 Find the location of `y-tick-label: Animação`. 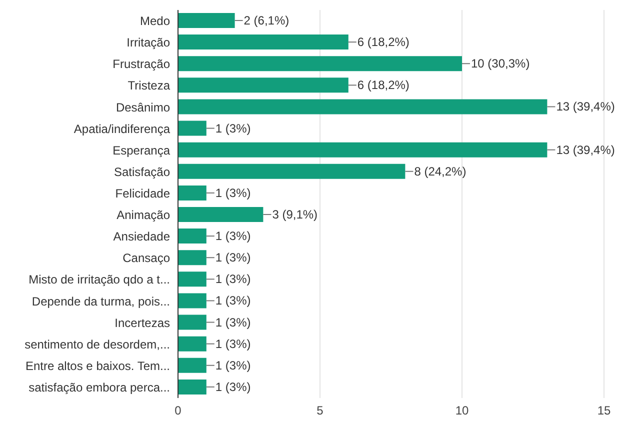

y-tick-label: Animação is located at coordinates (143, 215).